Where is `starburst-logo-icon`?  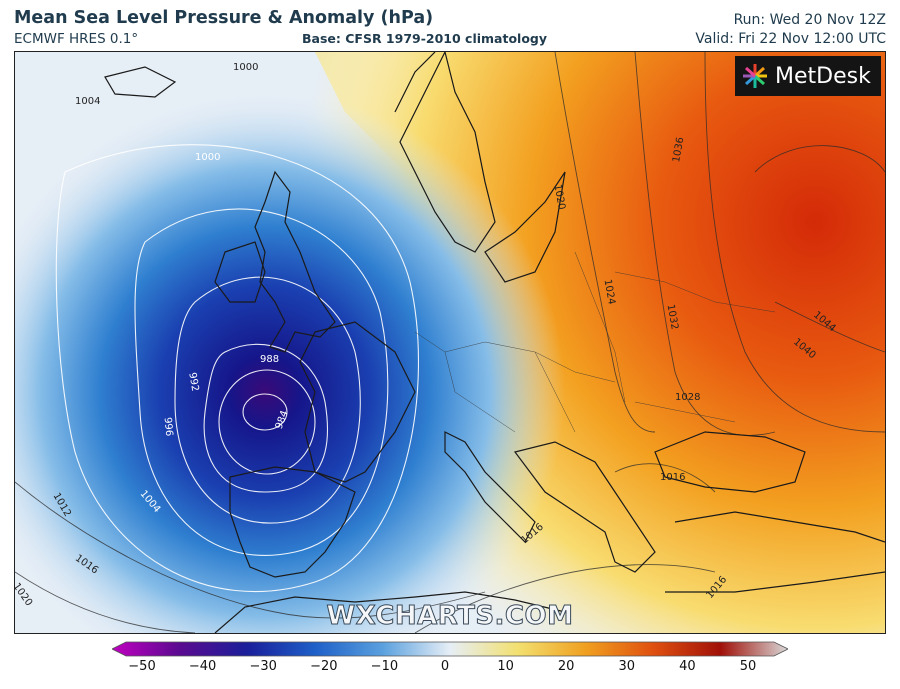 starburst-logo-icon is located at coordinates (755, 76).